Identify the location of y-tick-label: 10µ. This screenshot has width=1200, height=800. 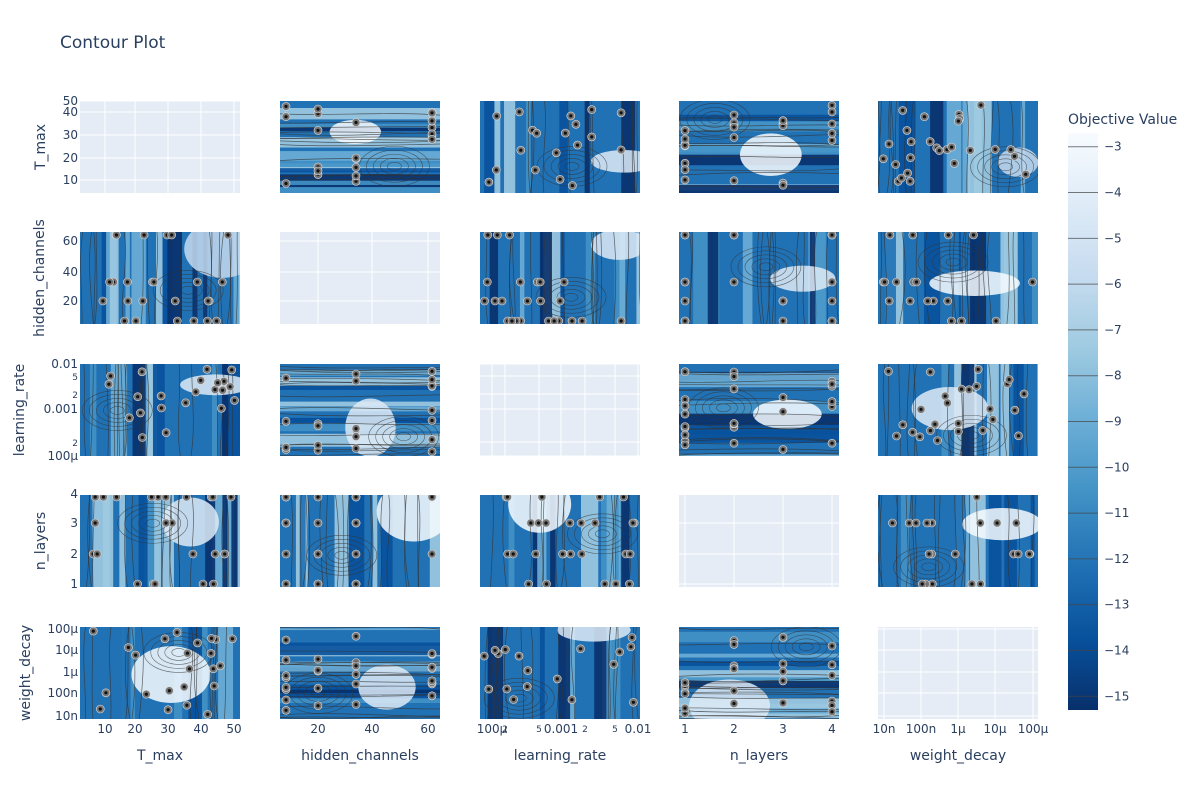
(66, 650).